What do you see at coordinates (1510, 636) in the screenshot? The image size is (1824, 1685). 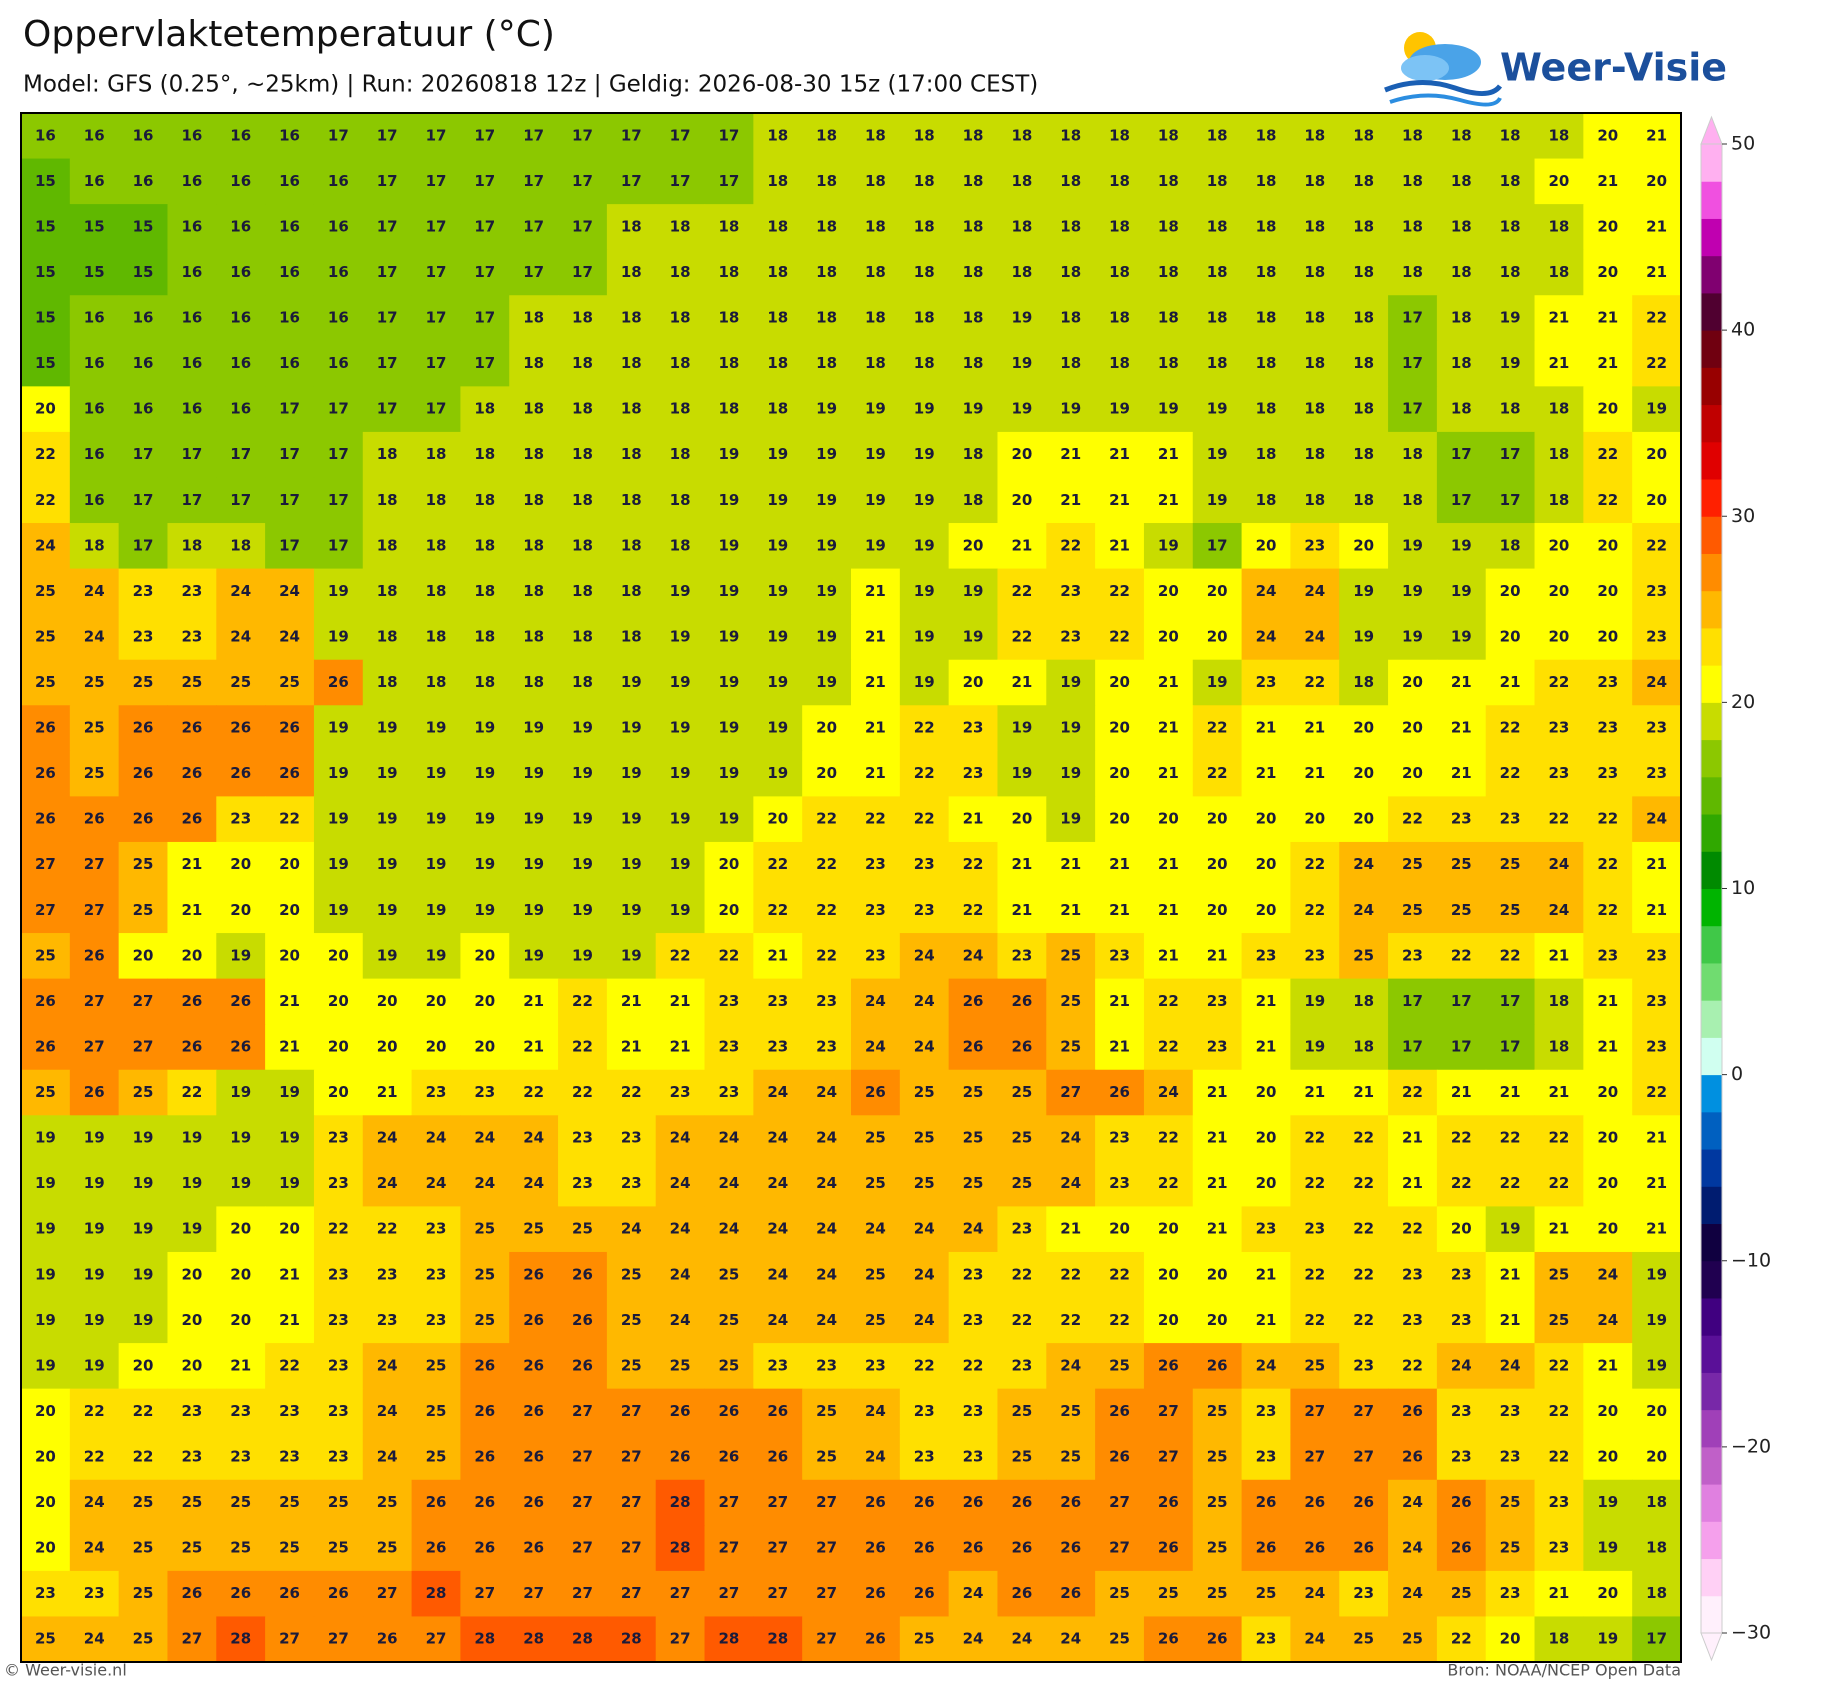 I see `cell-label: 20` at bounding box center [1510, 636].